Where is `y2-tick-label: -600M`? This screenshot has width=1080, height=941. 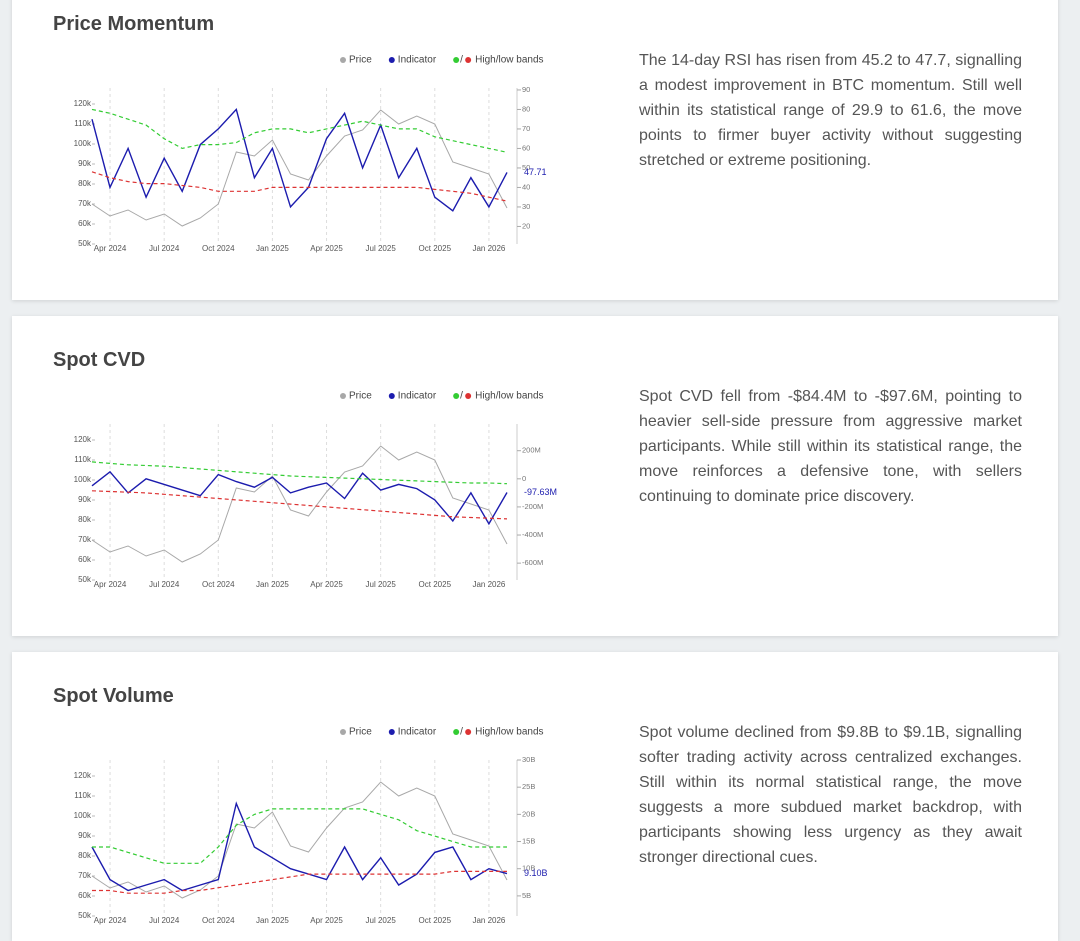 y2-tick-label: -600M is located at coordinates (532, 562).